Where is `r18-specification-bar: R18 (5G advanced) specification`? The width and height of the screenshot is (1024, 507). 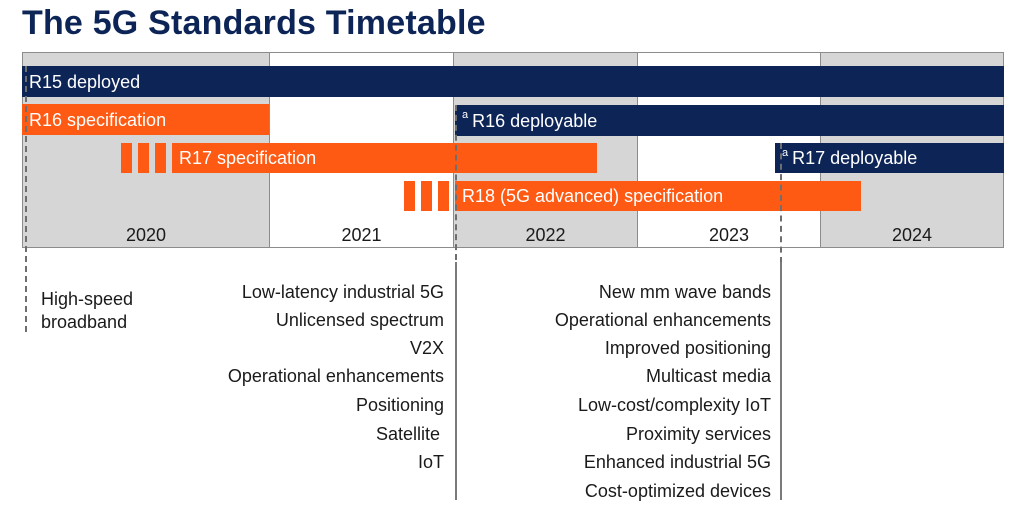 r18-specification-bar: R18 (5G advanced) specification is located at coordinates (658, 196).